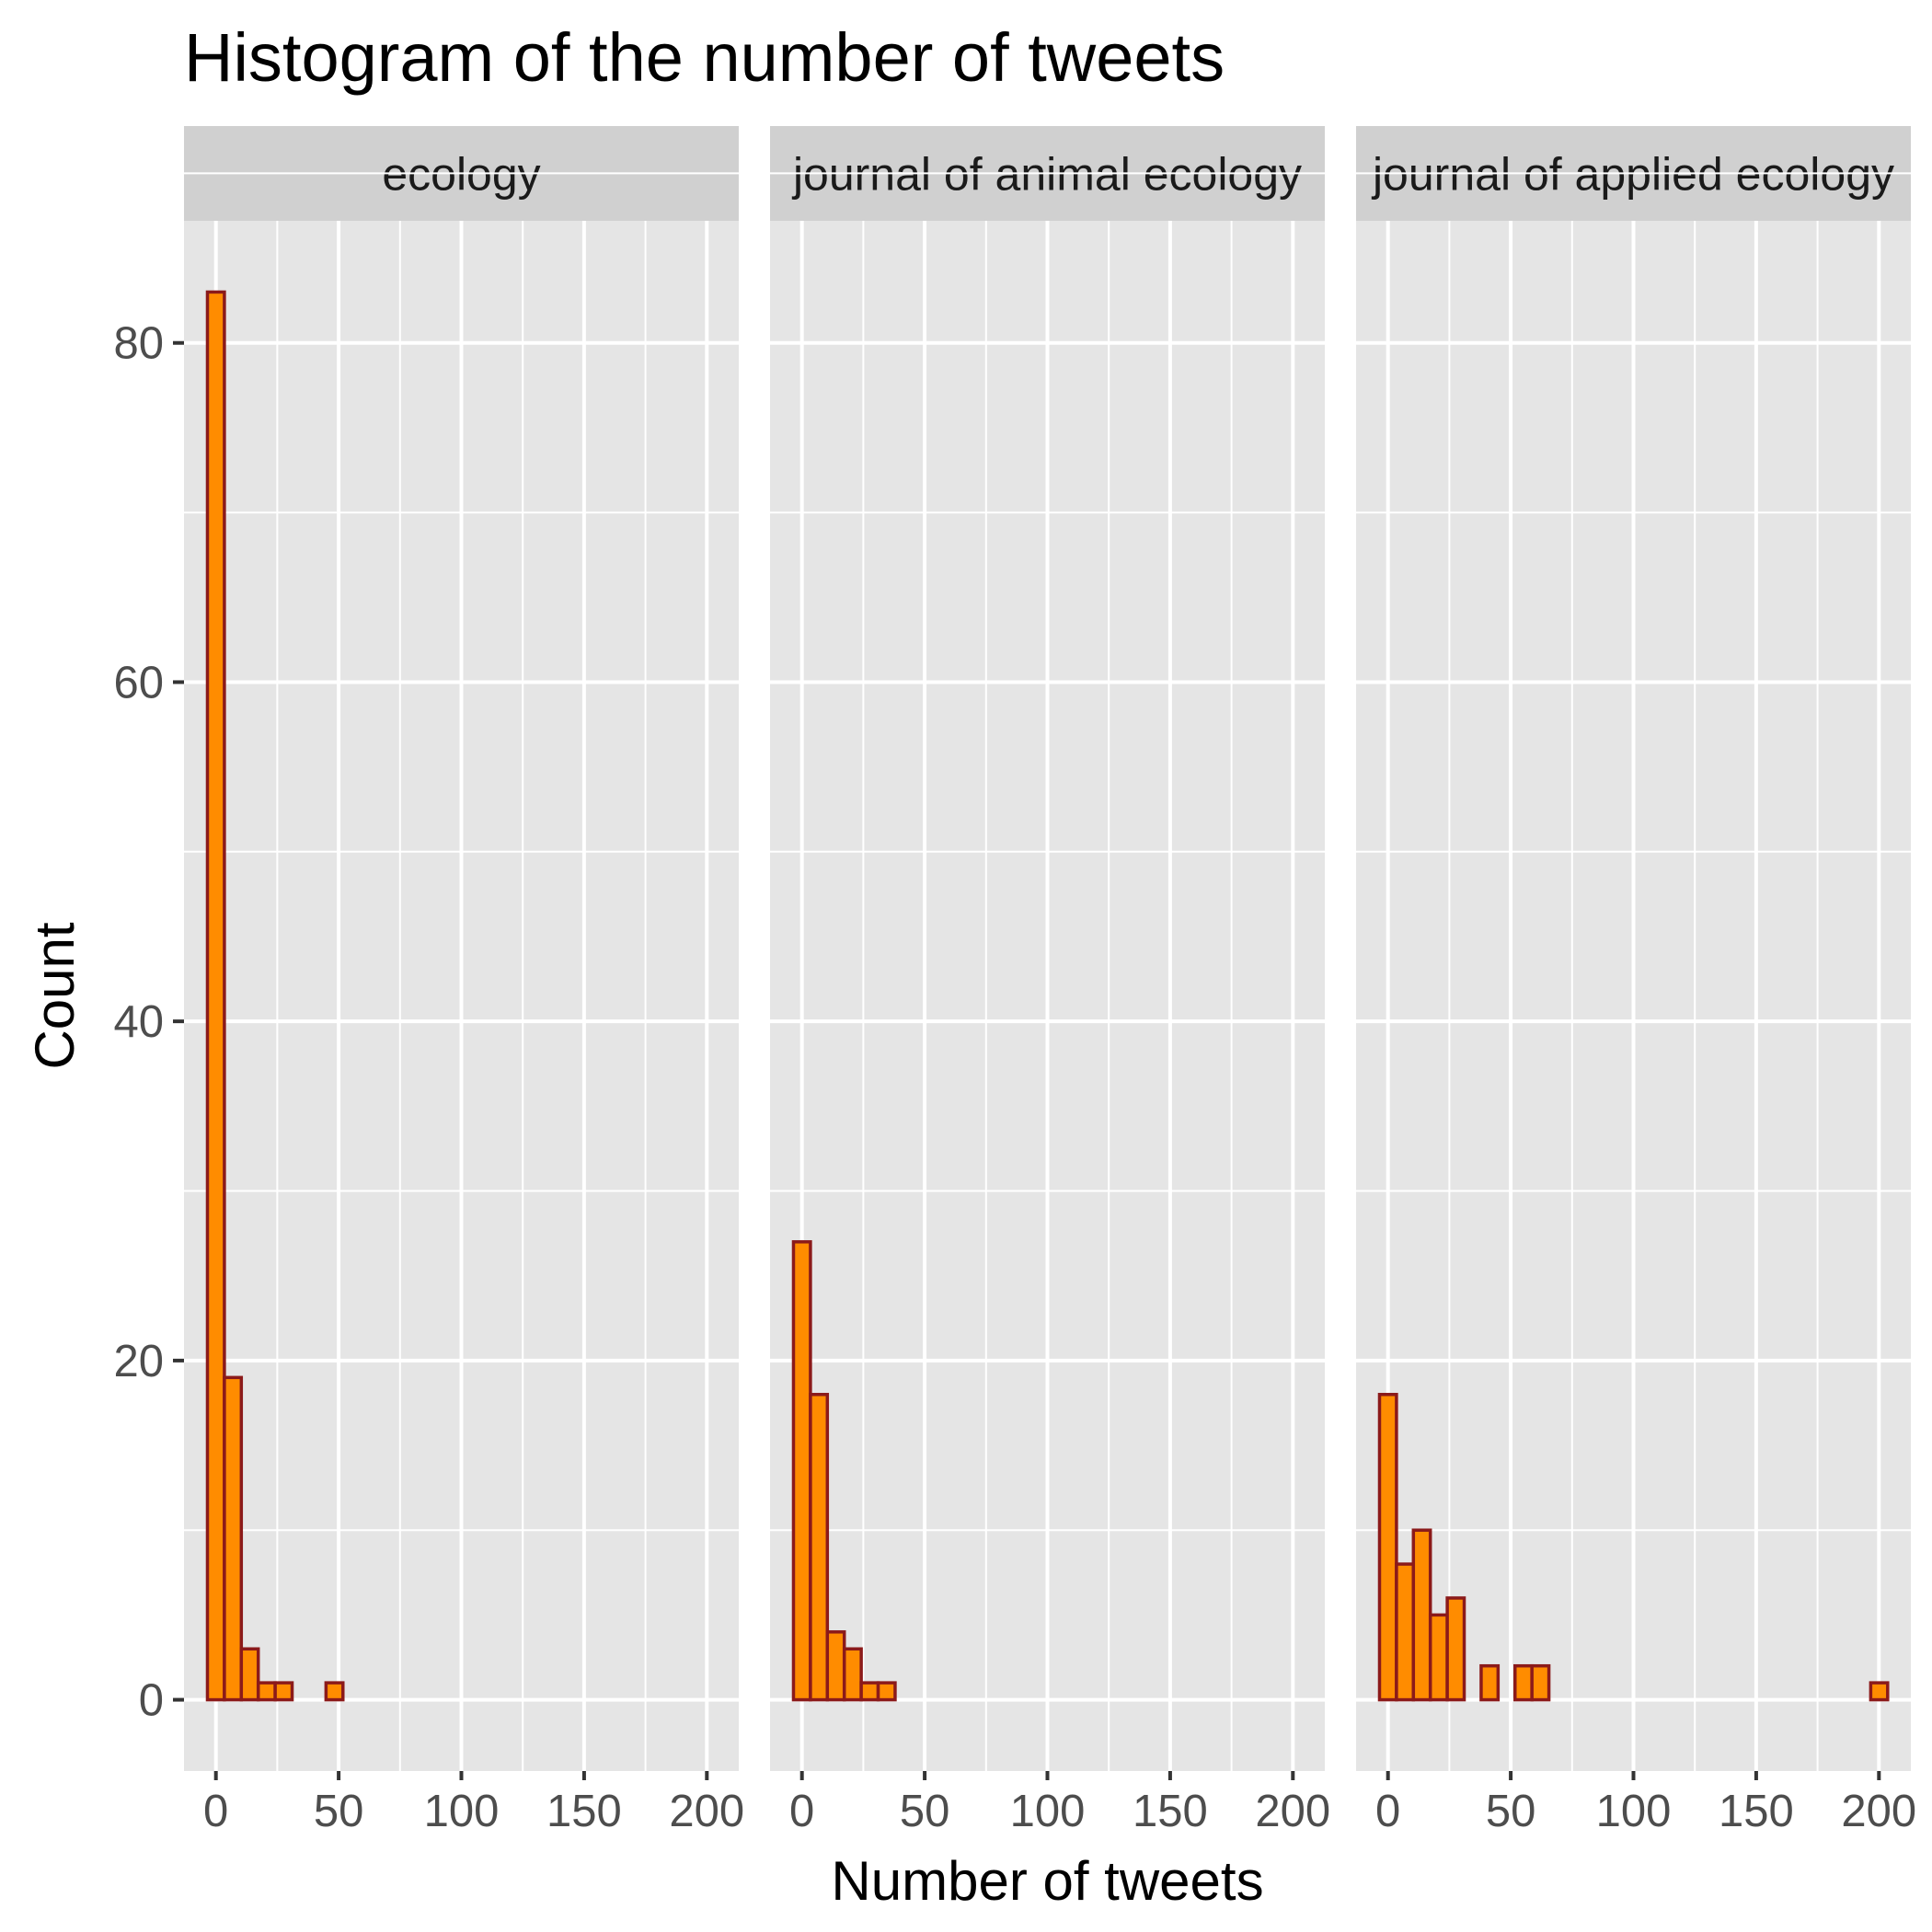  I want to click on y-tick-label: 0, so click(151, 1701).